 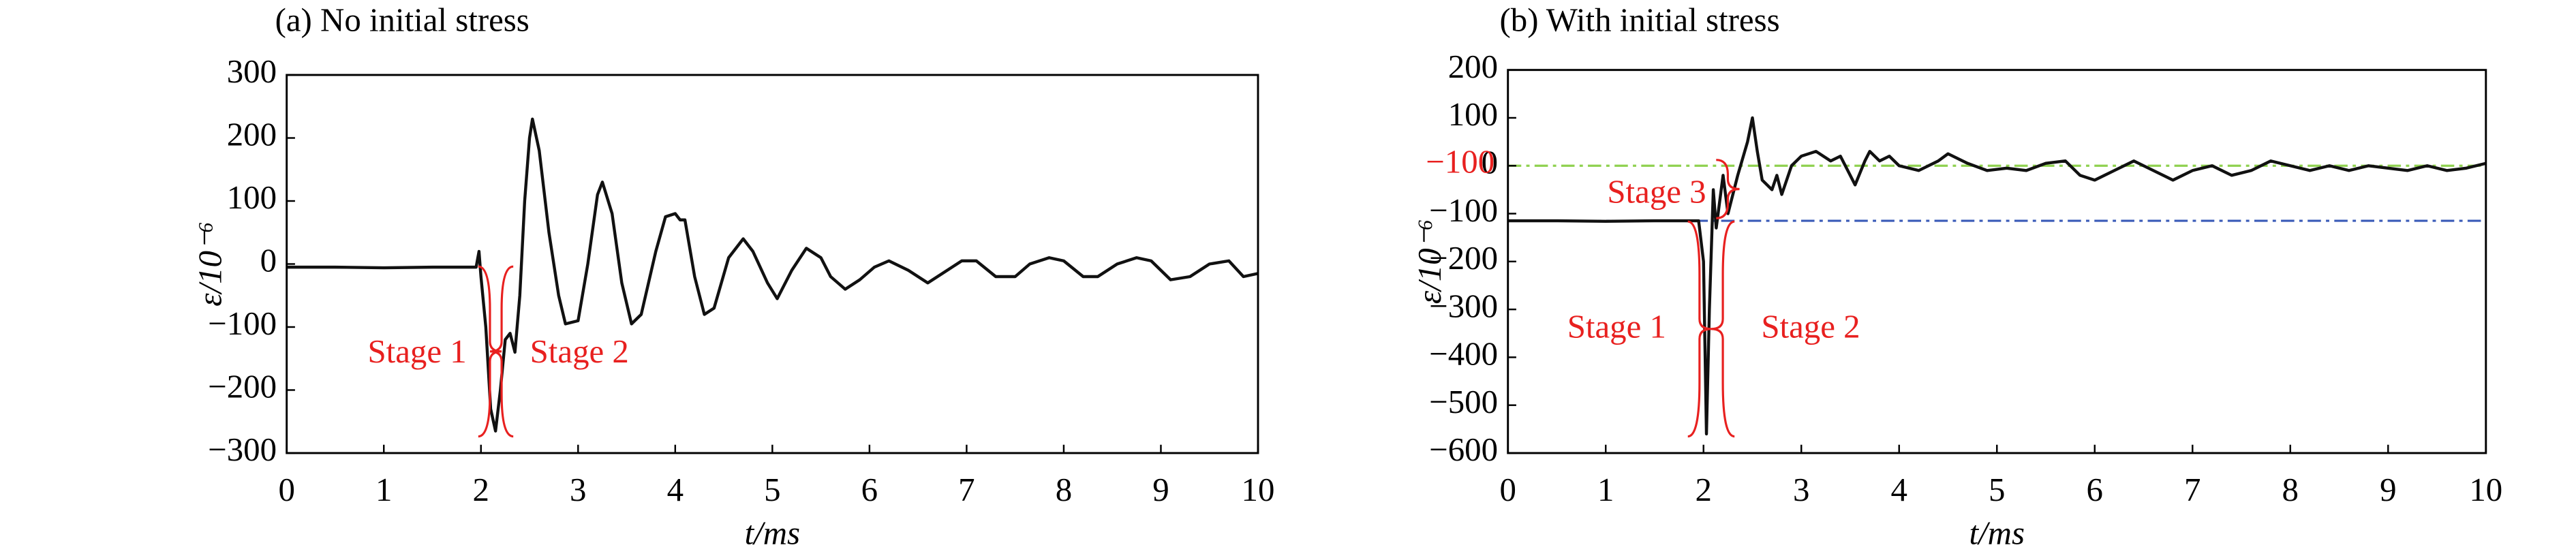 What do you see at coordinates (1656, 191) in the screenshot?
I see `annotation: Stage 3` at bounding box center [1656, 191].